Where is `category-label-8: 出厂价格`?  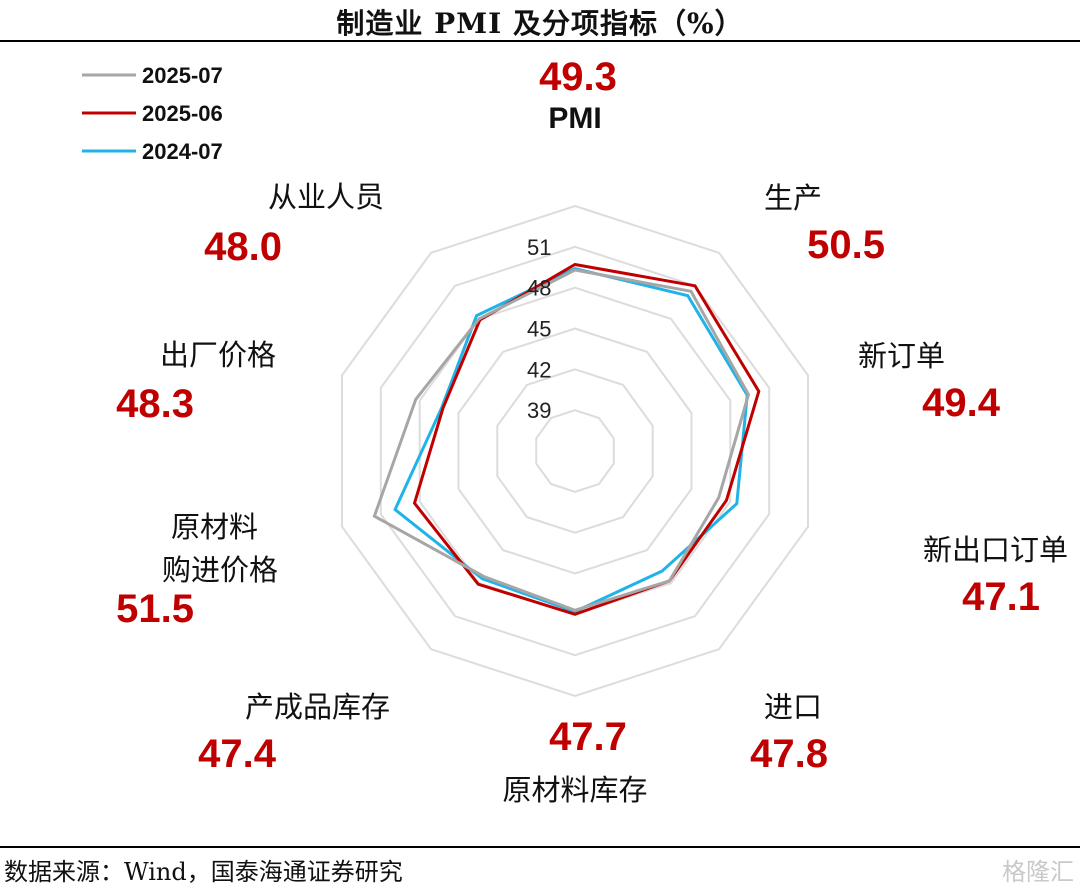 category-label-8: 出厂价格 is located at coordinates (218, 355).